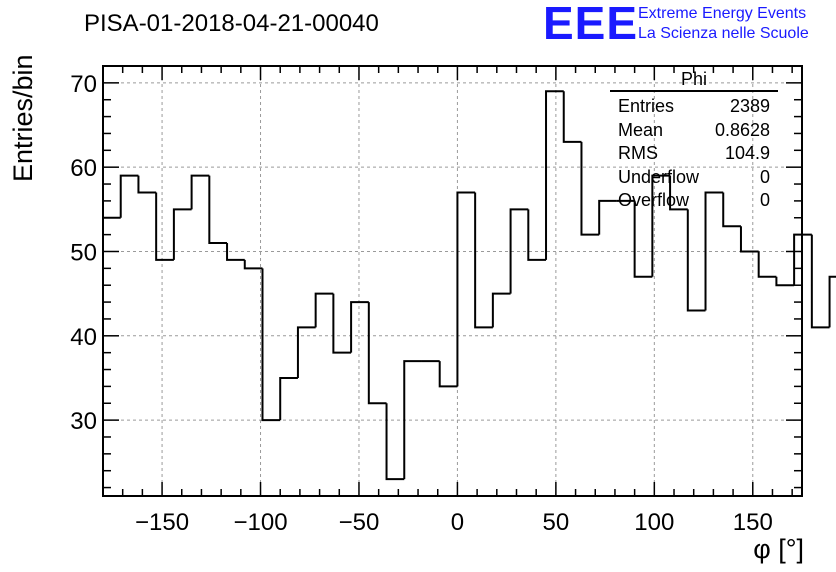 The width and height of the screenshot is (836, 572). Describe the element at coordinates (162, 522) in the screenshot. I see `x-tick-label: −150` at that location.